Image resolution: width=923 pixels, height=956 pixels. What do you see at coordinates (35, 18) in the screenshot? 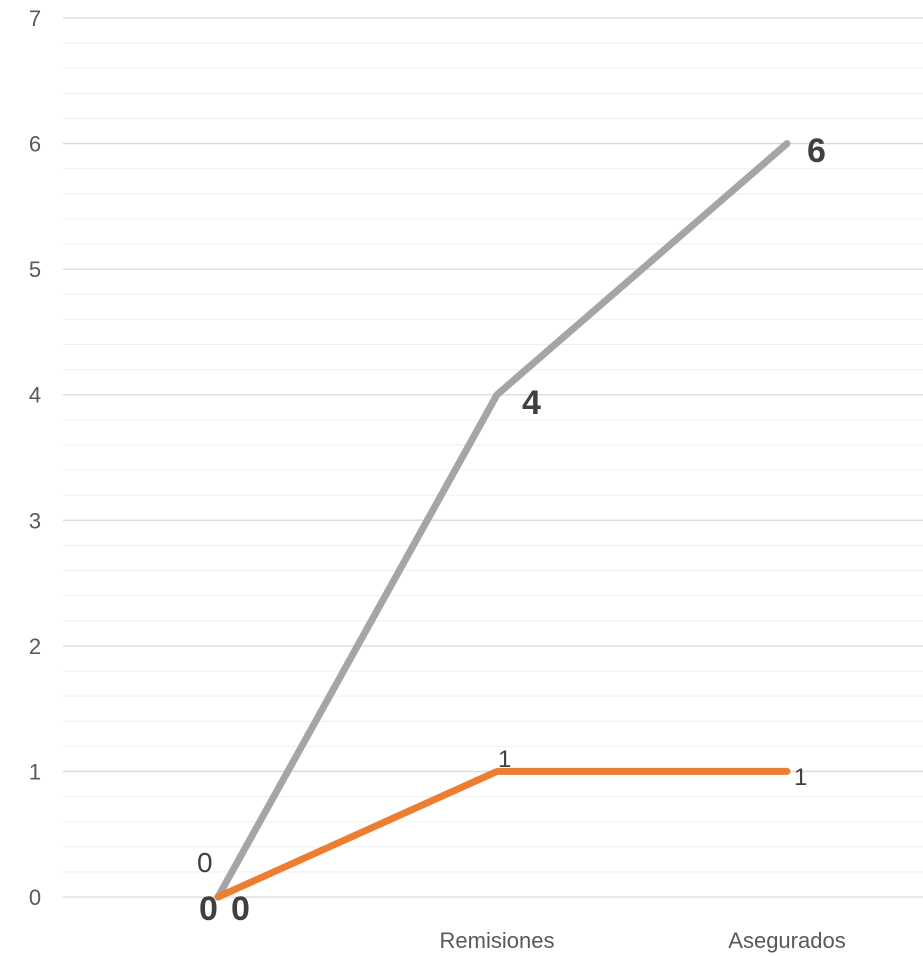
I see `y-tick-label: 7` at bounding box center [35, 18].